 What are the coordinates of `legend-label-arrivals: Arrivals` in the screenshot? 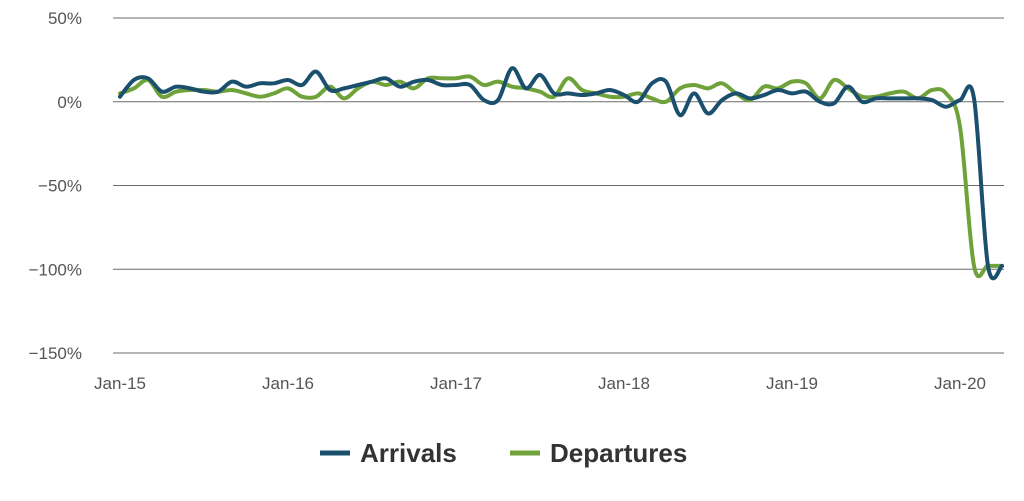 It's located at (408, 453).